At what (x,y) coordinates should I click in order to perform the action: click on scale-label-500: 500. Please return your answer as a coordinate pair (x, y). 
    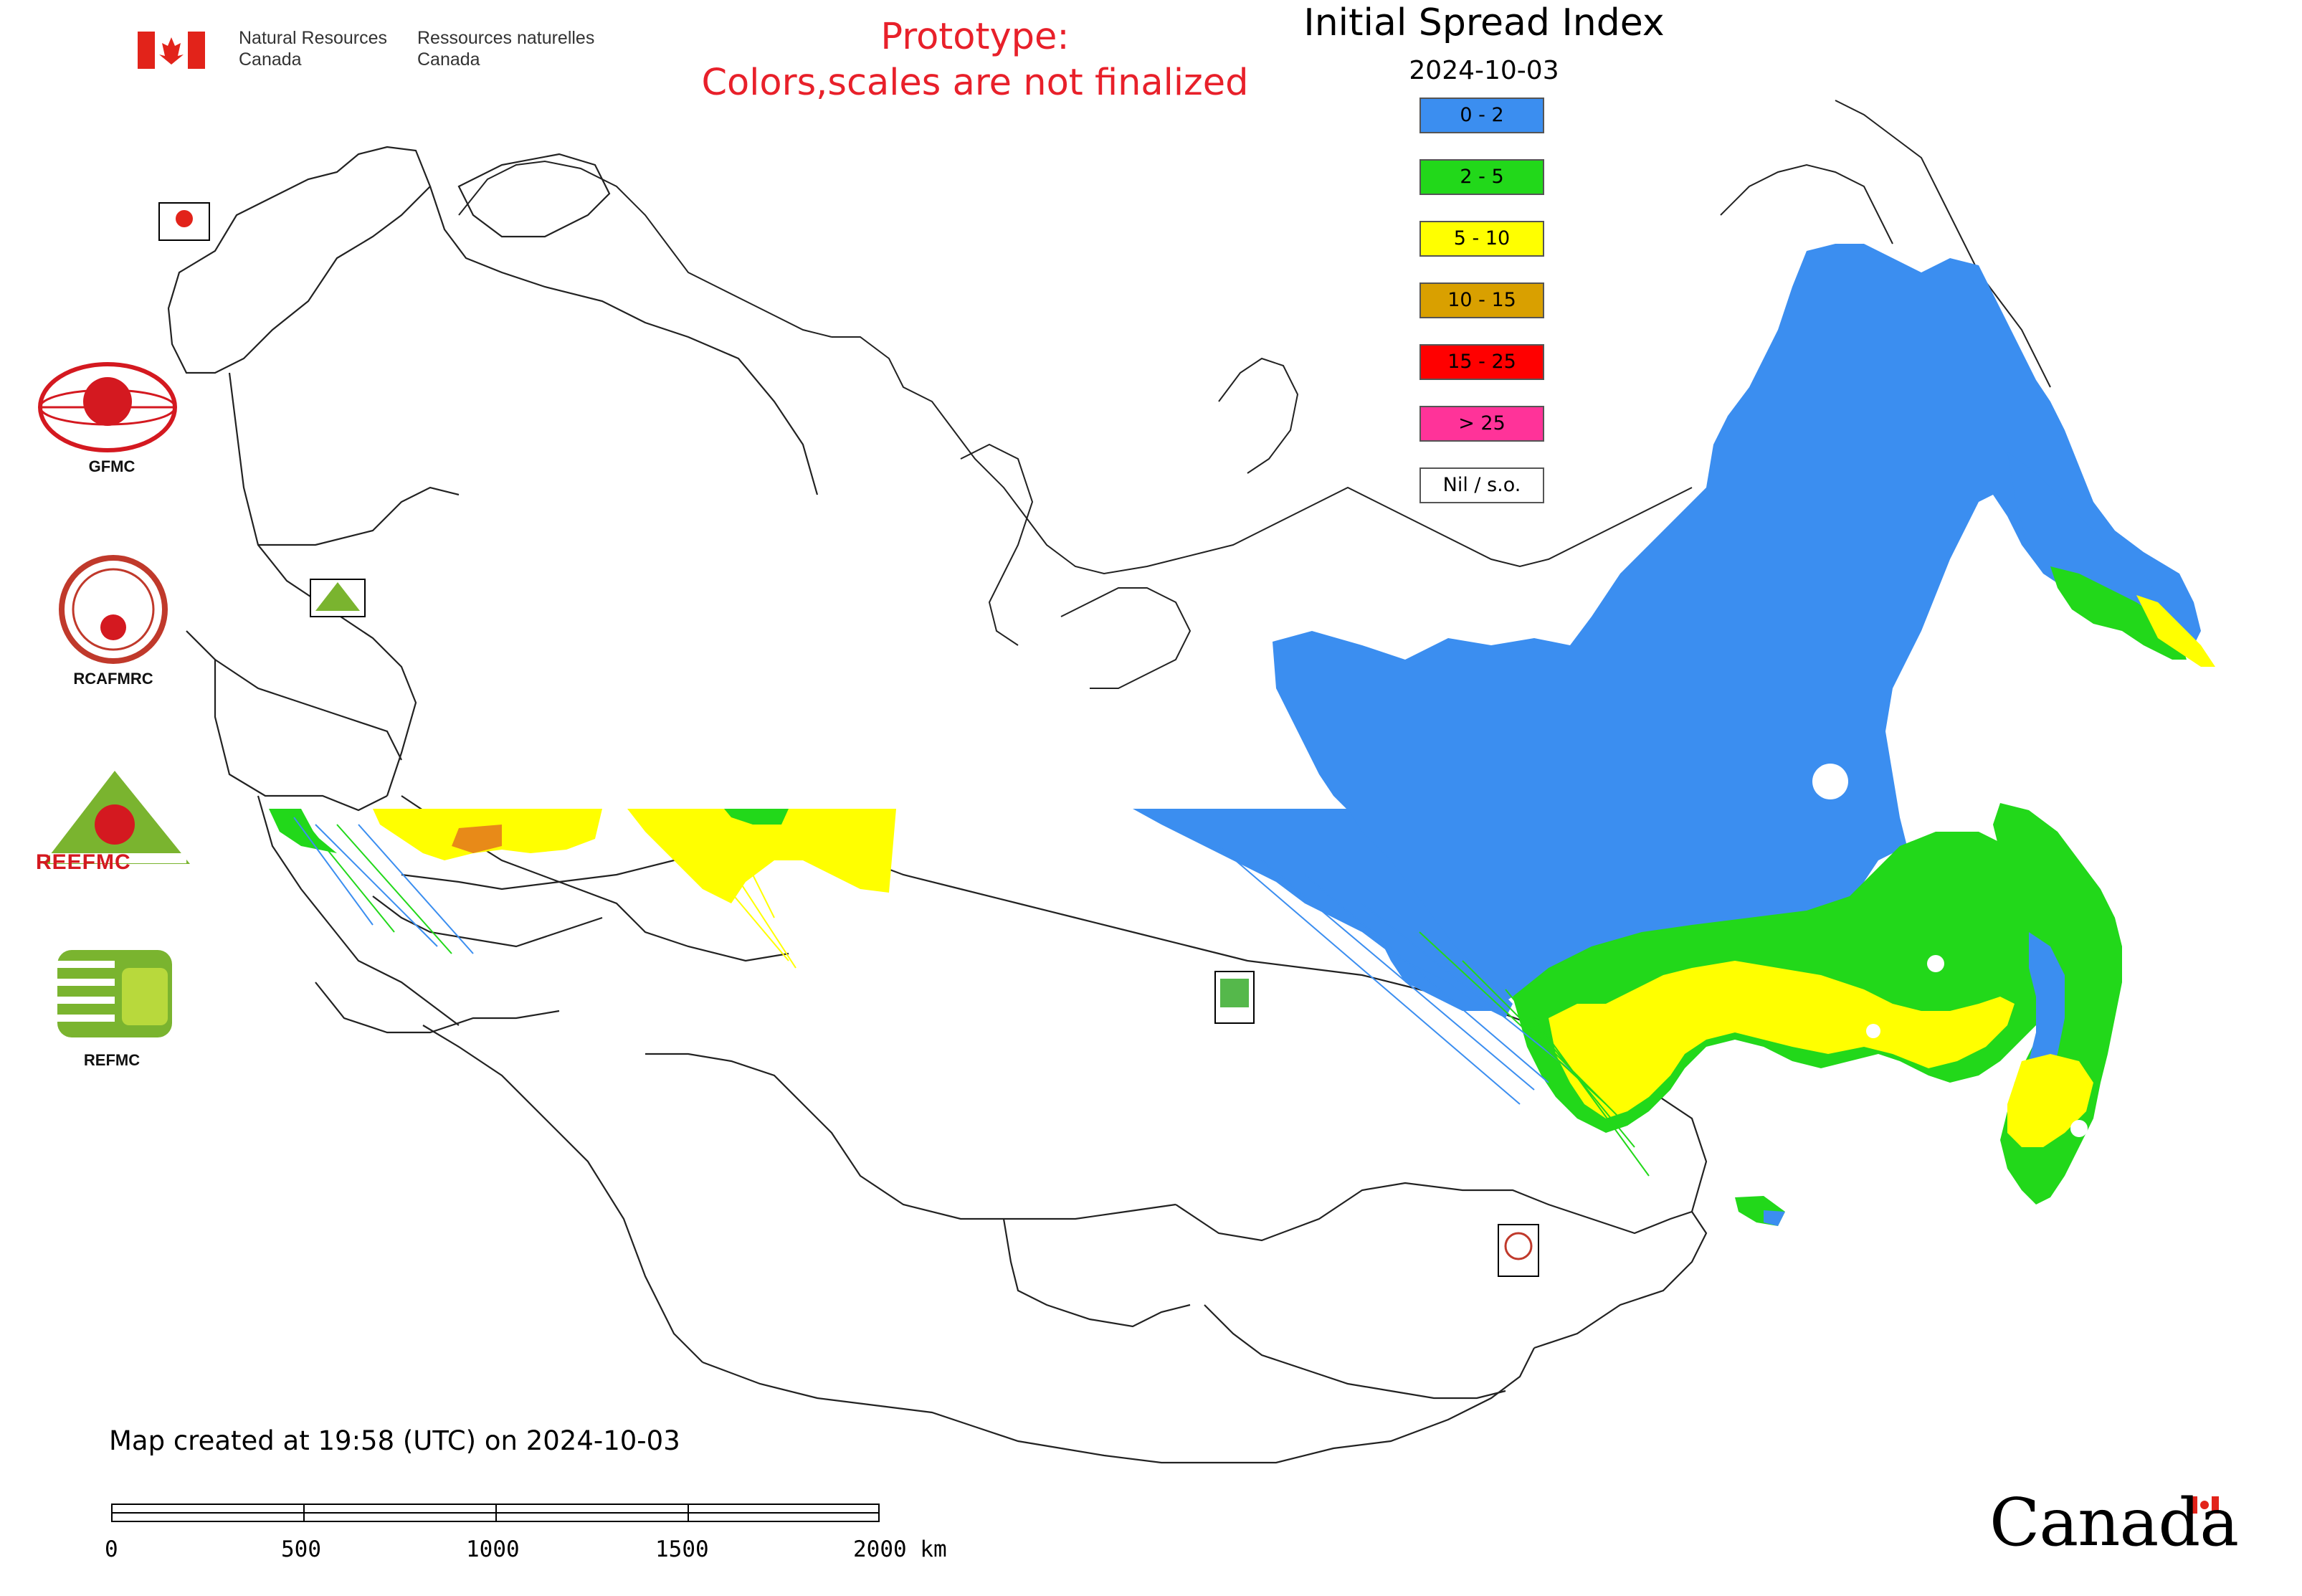
    Looking at the image, I should click on (301, 1549).